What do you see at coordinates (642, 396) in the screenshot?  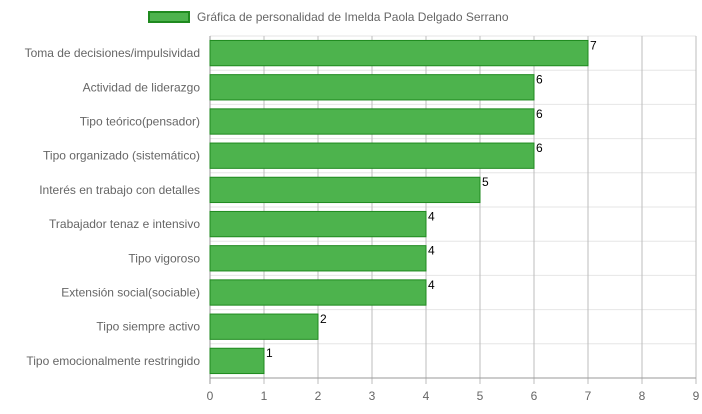 I see `x-tick-label: 8` at bounding box center [642, 396].